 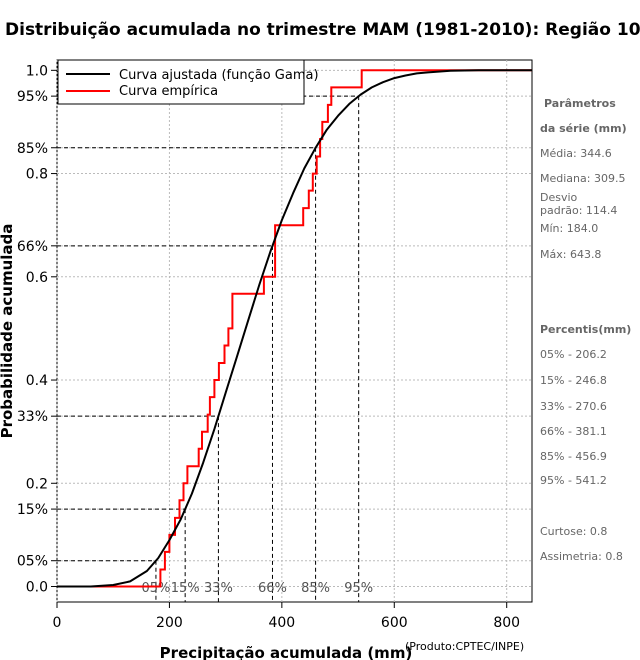 What do you see at coordinates (32, 149) in the screenshot?
I see `y-tick-label-9: 85%` at bounding box center [32, 149].